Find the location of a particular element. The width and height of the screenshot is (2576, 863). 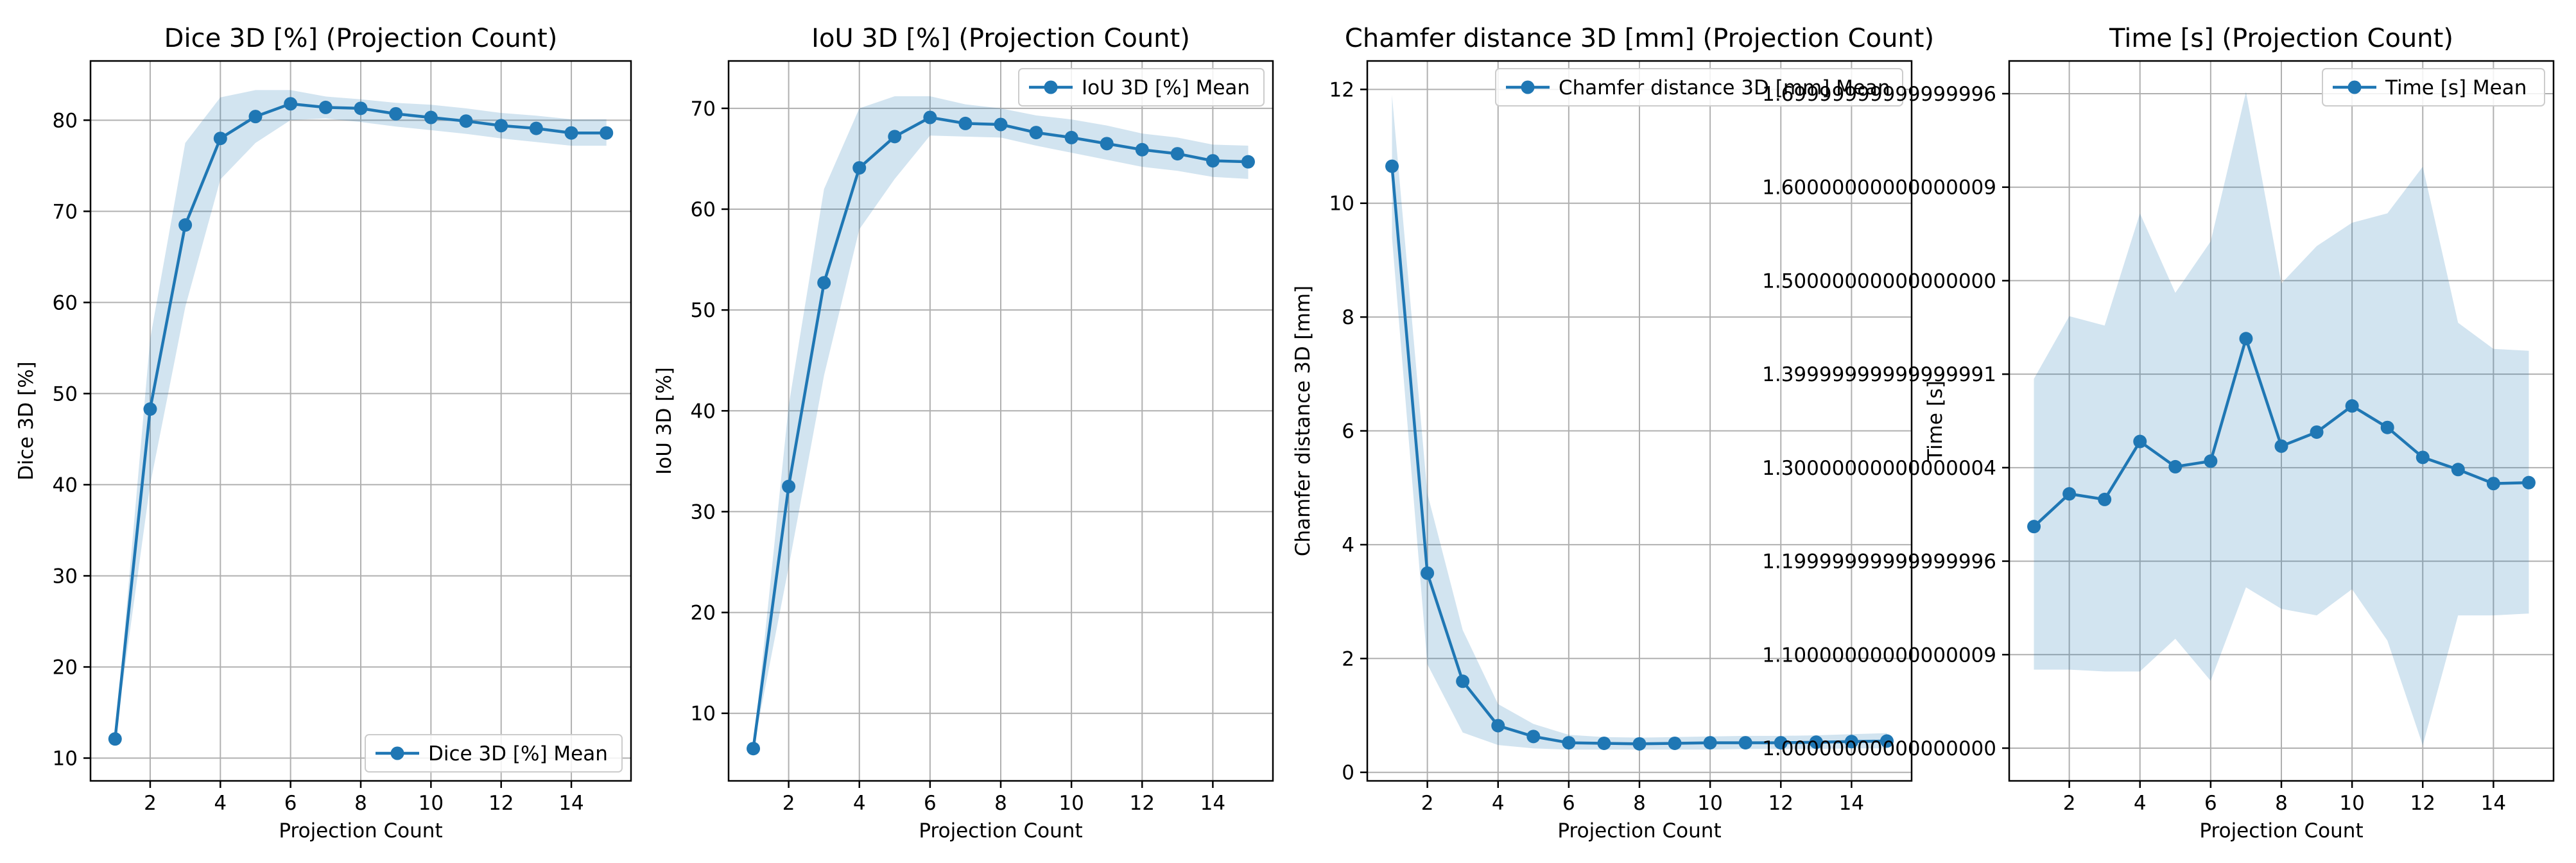

y-axis-label: Chamfer distance 3D [mm] is located at coordinates (1303, 421).